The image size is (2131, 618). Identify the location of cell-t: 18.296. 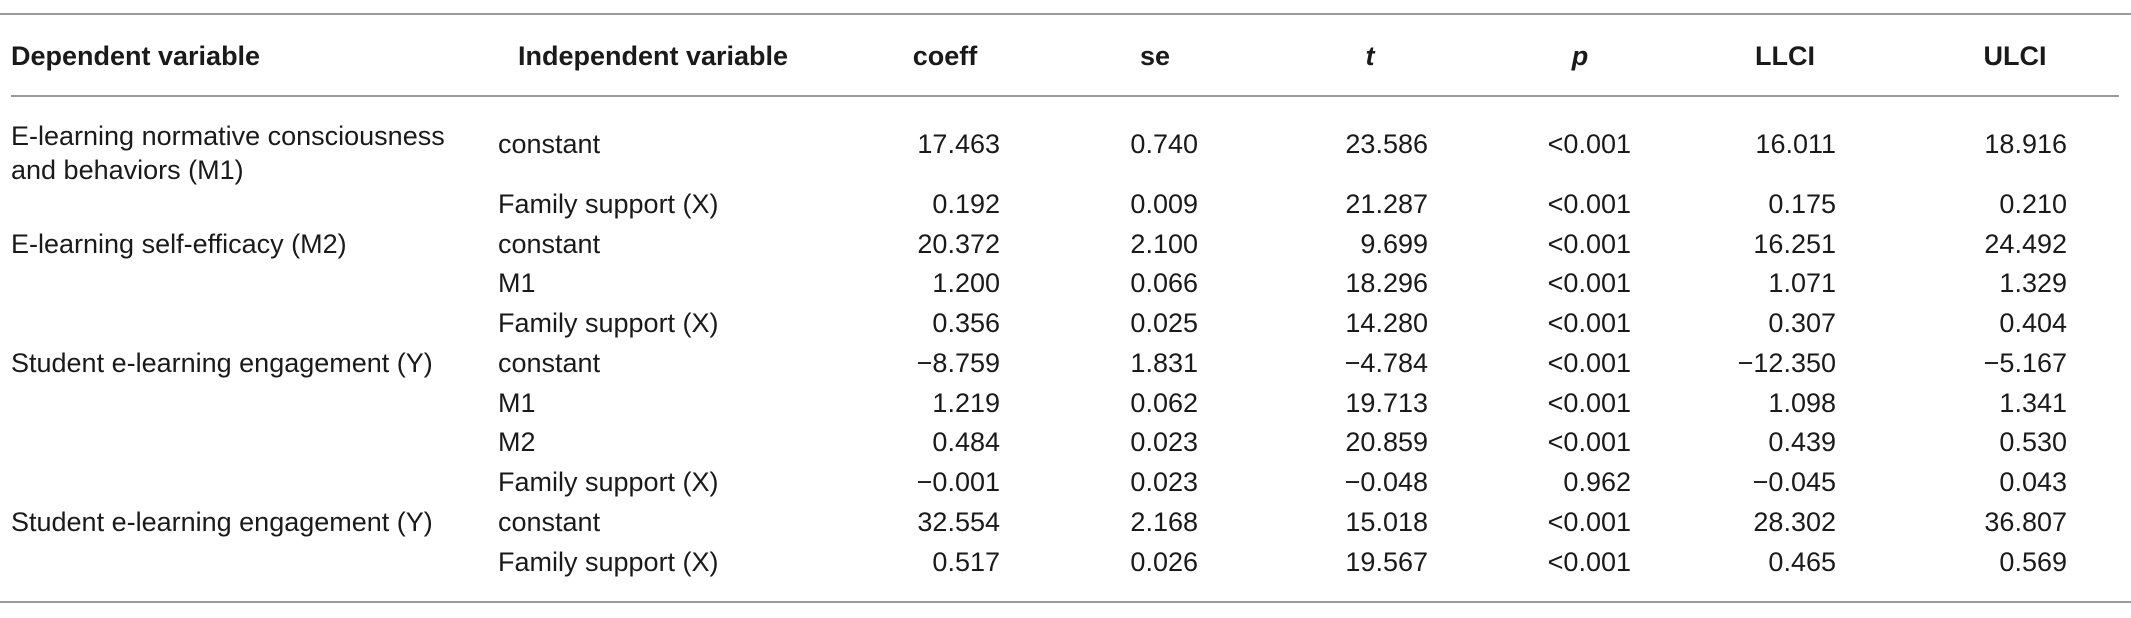
(1386, 283).